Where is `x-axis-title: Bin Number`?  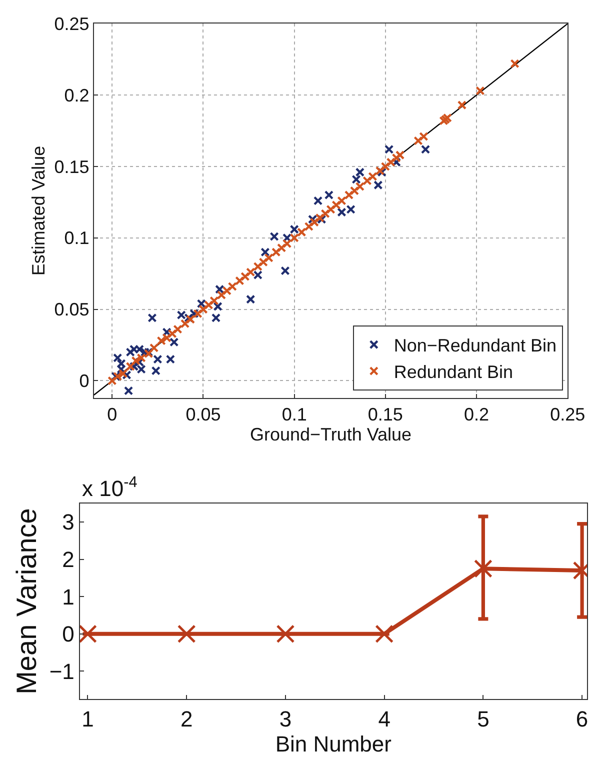 x-axis-title: Bin Number is located at coordinates (333, 744).